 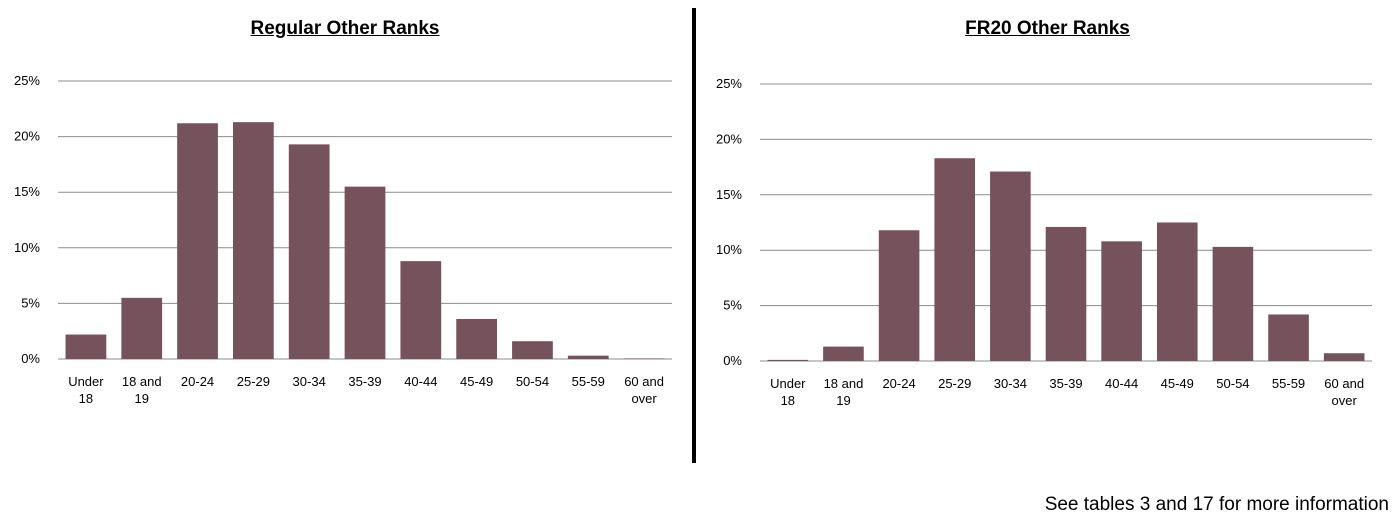 What do you see at coordinates (1047, 28) in the screenshot?
I see `chart-title: FR20 Other Ranks` at bounding box center [1047, 28].